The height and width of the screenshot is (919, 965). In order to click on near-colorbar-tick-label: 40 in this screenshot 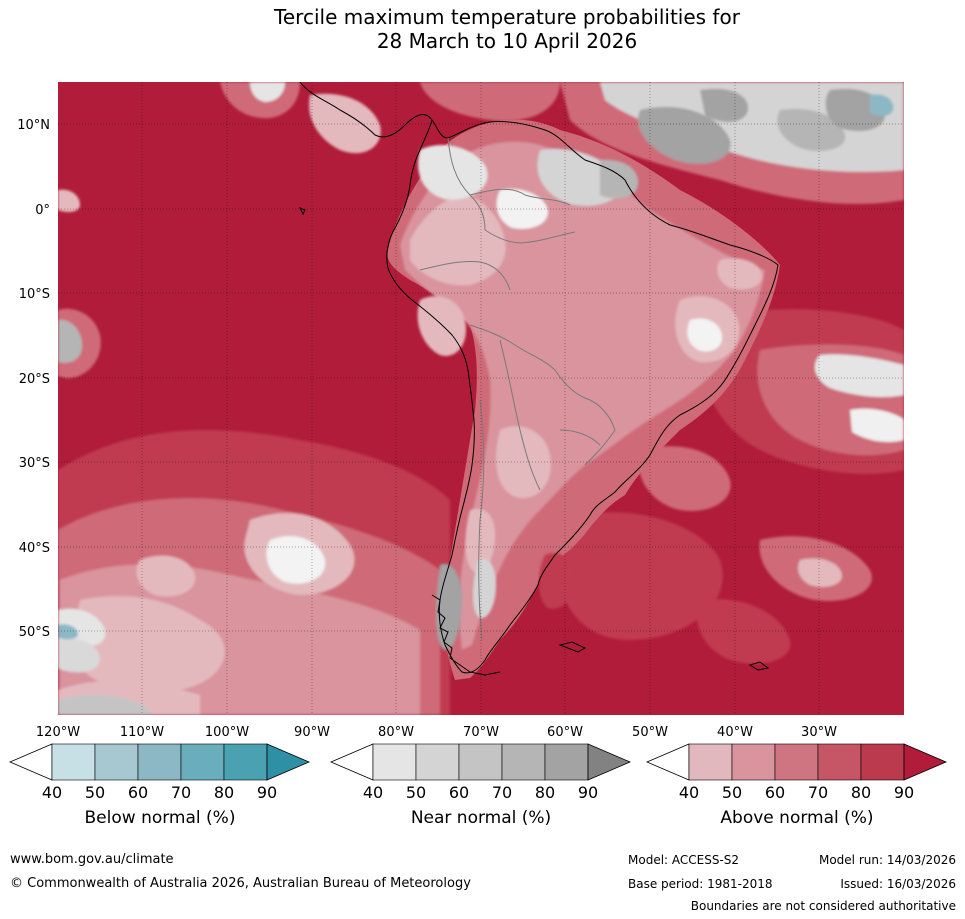, I will do `click(373, 792)`.